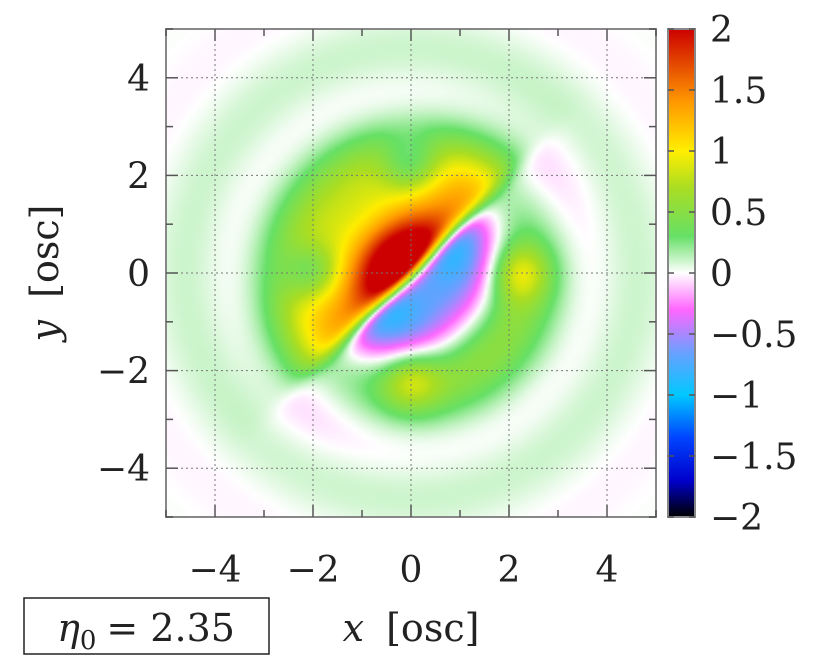  I want to click on y-tick-labels: −4 −2 0 2 4, so click(123, 274).